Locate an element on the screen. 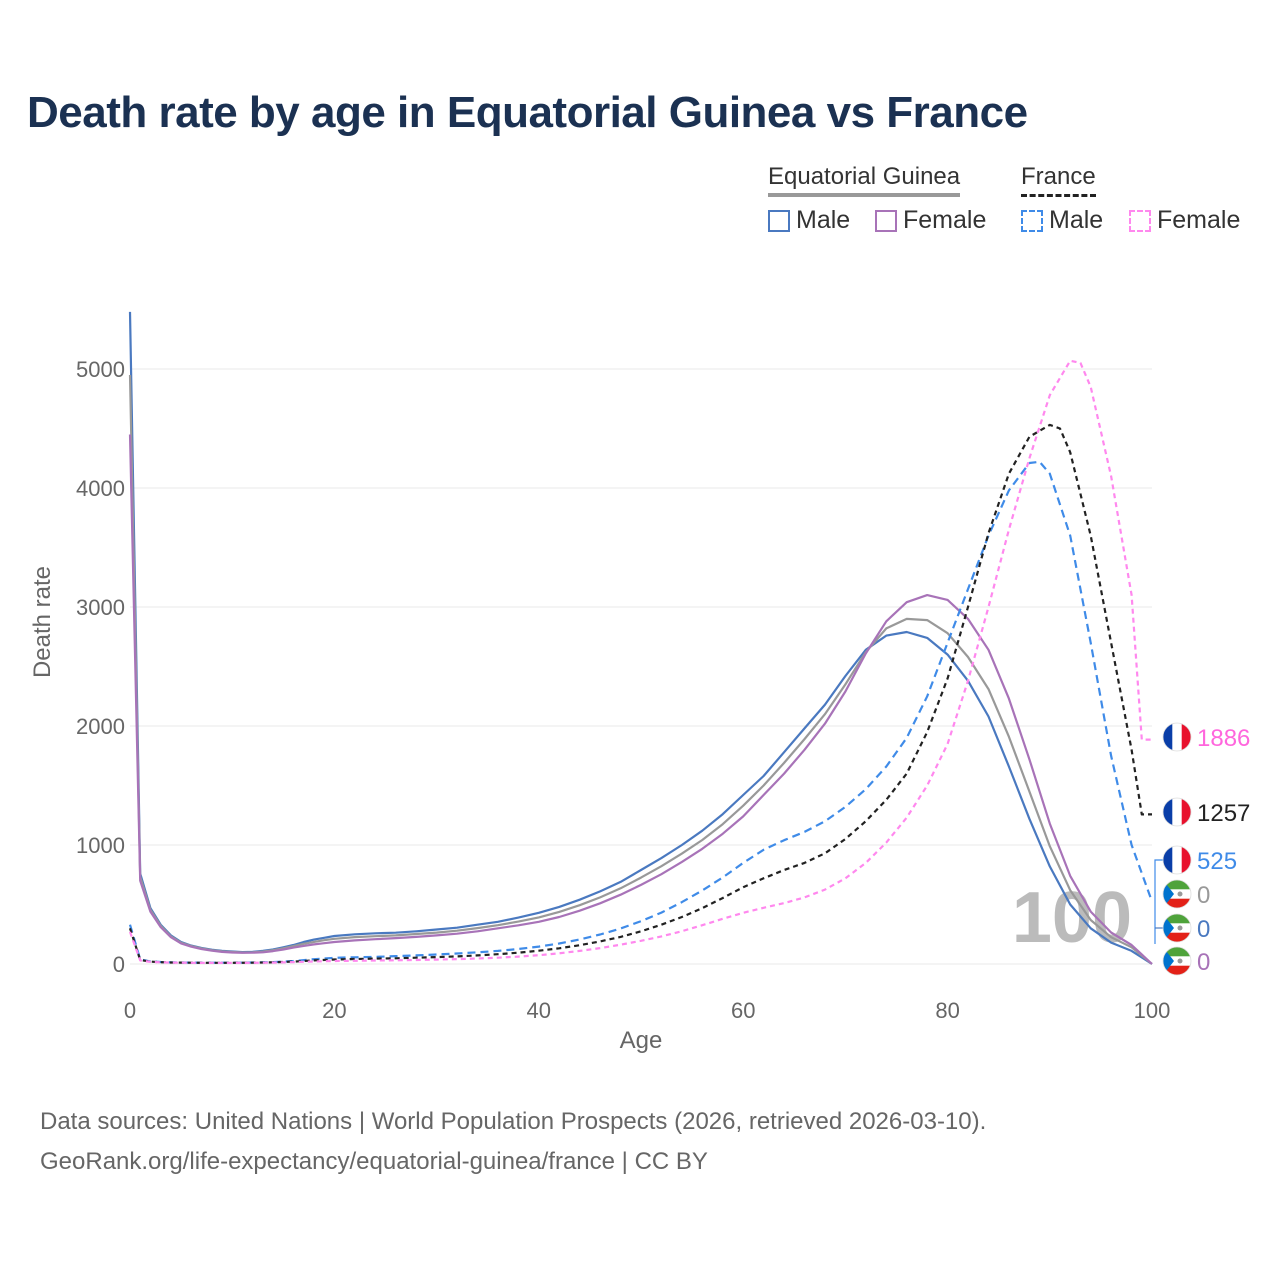  y-axis-label: Death rate is located at coordinates (42, 622).